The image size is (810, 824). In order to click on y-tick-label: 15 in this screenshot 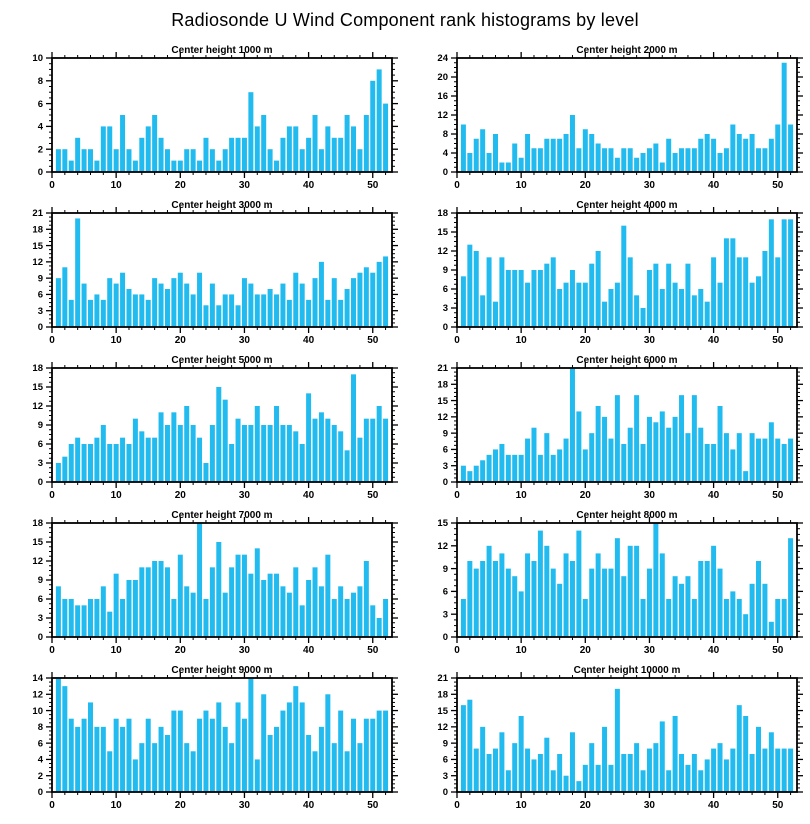, I will do `click(442, 232)`.